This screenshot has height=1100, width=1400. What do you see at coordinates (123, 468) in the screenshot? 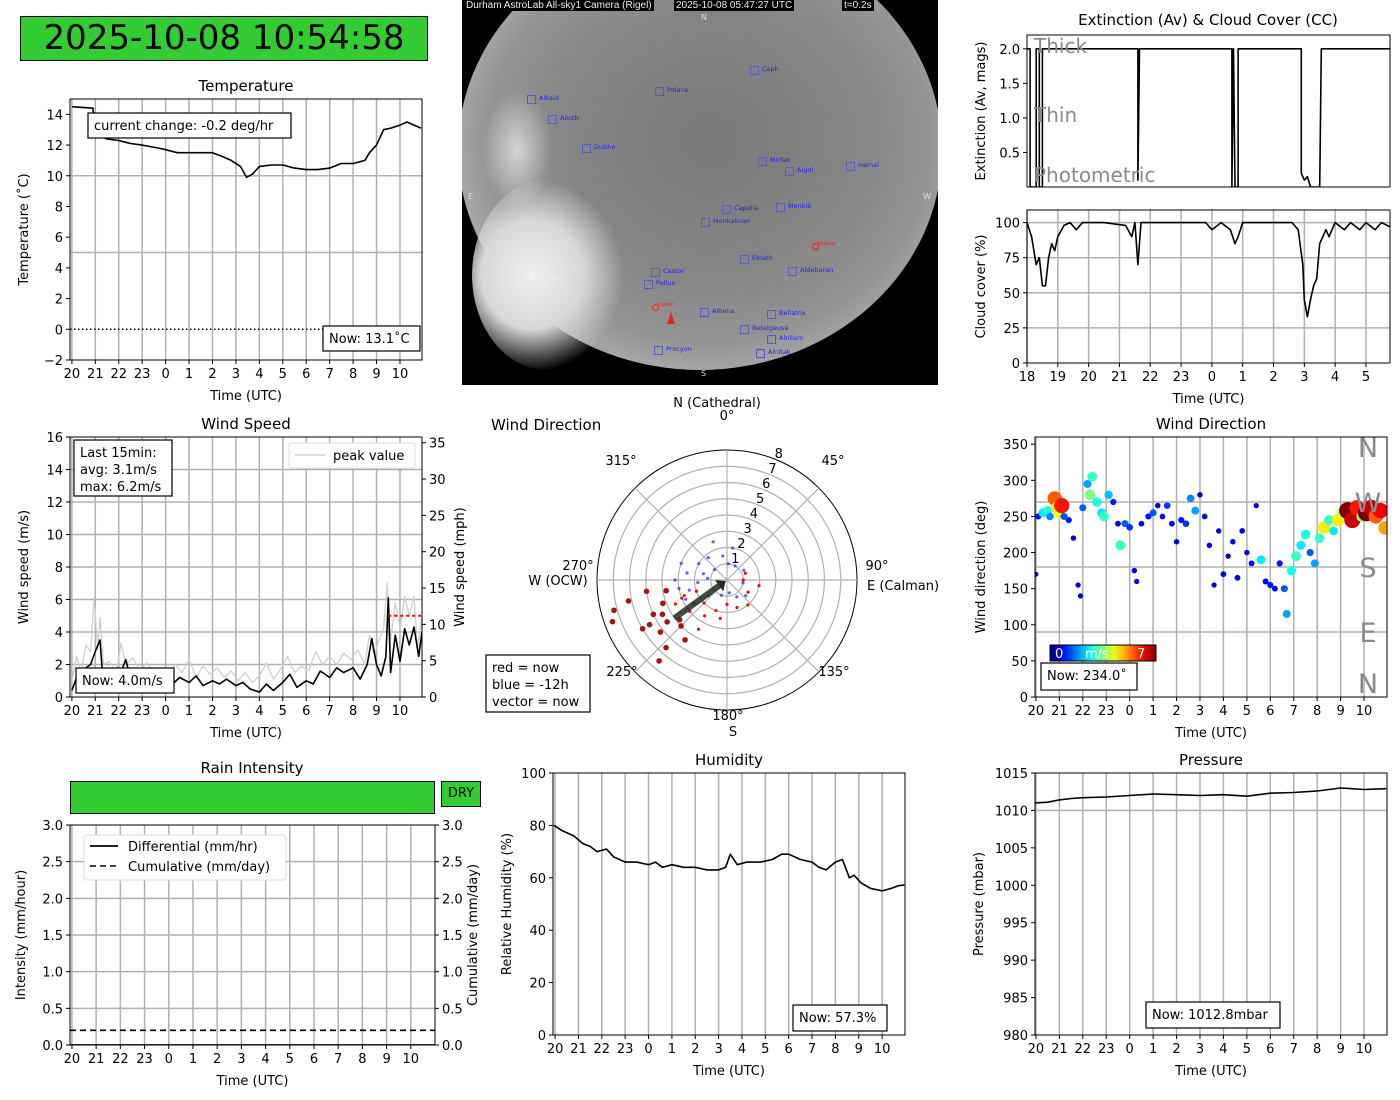
I see `wind-stats-box: Last 15min: avg: 3.1m/s max: 6.2m/s` at bounding box center [123, 468].